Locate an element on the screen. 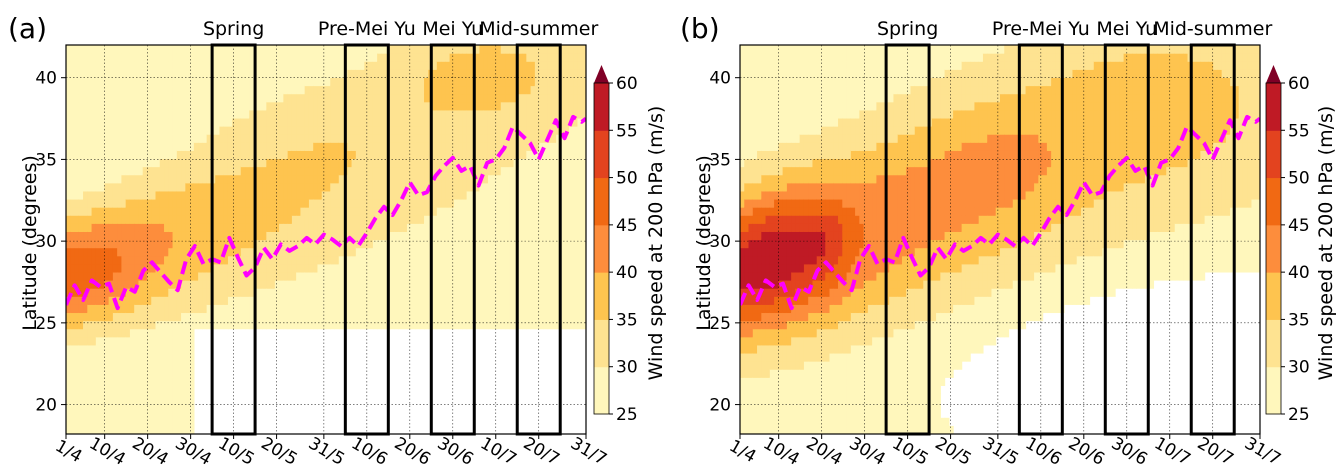 Image resolution: width=1341 pixels, height=471 pixels. colorbar-label: Wind speed at 200 hPa (m/s) is located at coordinates (656, 243).